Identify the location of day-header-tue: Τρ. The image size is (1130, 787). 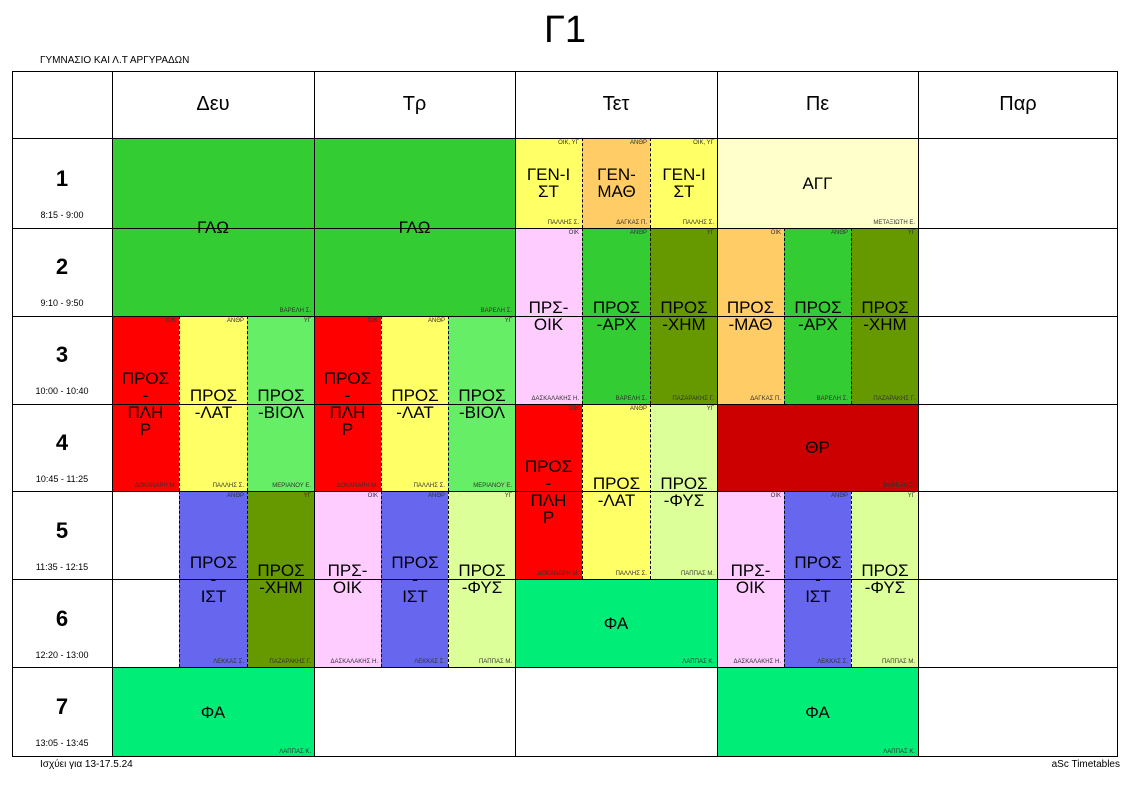
(414, 104).